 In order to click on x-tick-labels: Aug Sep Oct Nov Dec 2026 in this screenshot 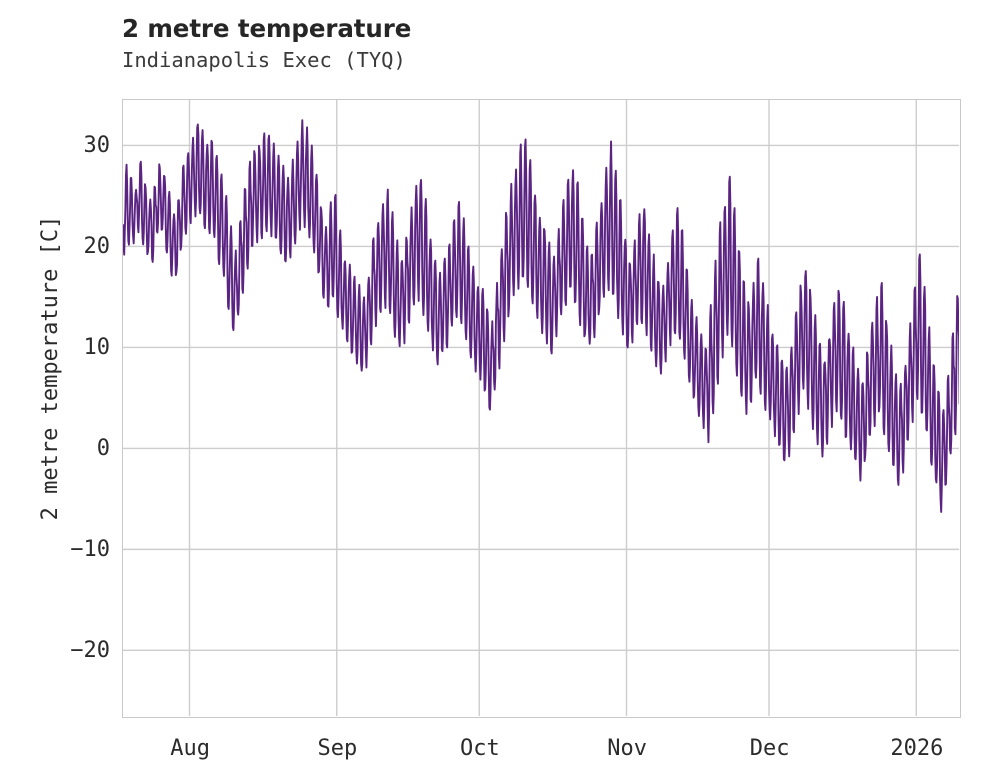, I will do `click(490, 758)`.